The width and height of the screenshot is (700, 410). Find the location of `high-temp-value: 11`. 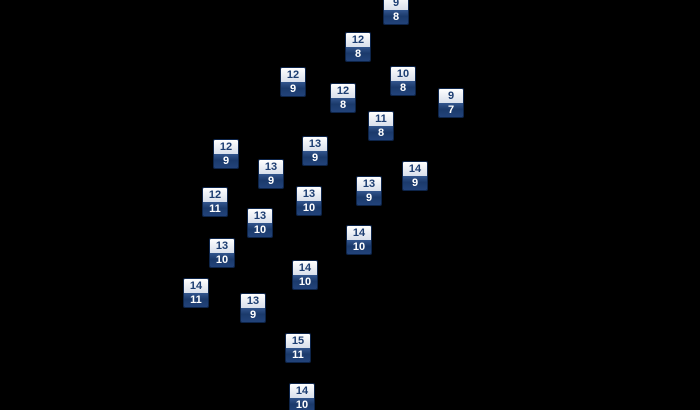

high-temp-value: 11 is located at coordinates (381, 119).